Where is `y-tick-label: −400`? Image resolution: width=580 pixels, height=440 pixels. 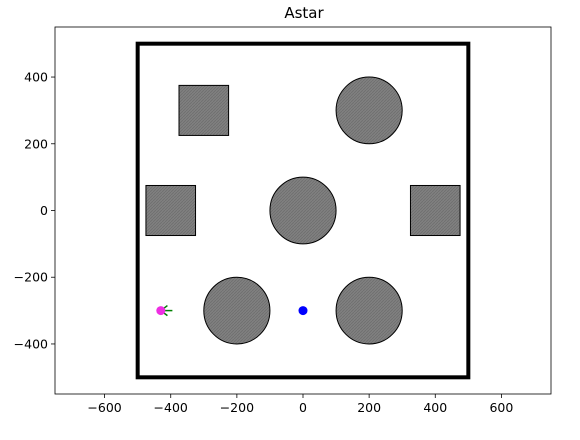
y-tick-label: −400 is located at coordinates (31, 343).